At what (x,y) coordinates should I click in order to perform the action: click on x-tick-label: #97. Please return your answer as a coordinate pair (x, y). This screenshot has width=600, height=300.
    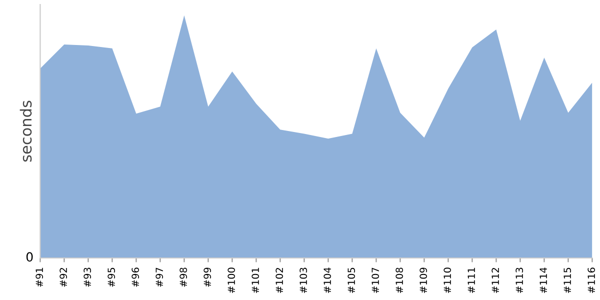
    Looking at the image, I should click on (160, 277).